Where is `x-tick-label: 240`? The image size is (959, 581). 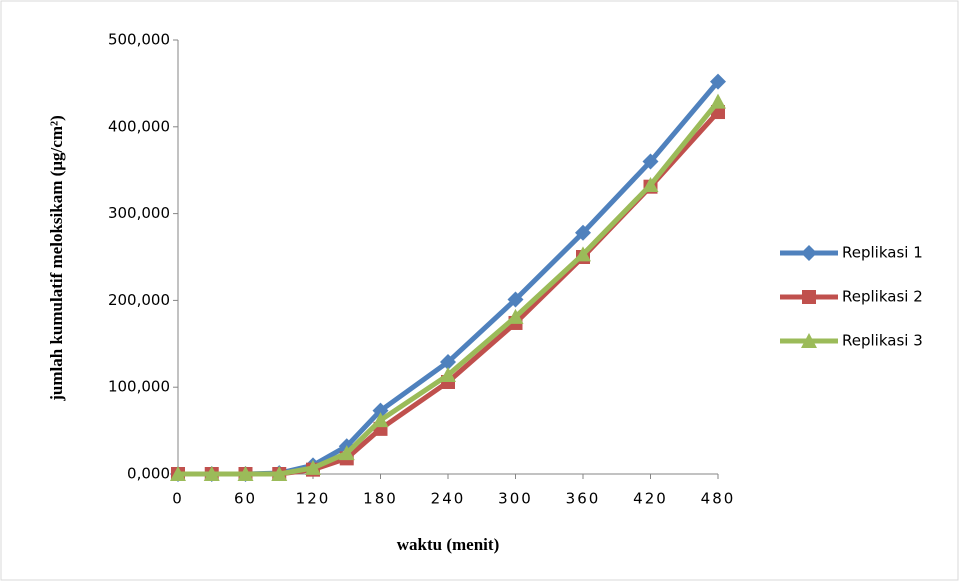
x-tick-label: 240 is located at coordinates (448, 499).